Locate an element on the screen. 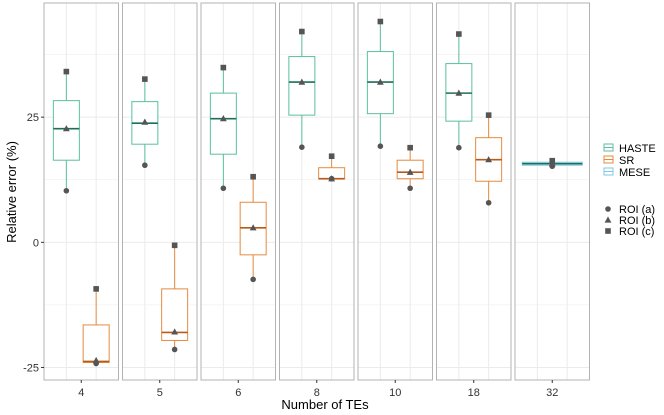 The image size is (664, 415). x-tick-label: 4 is located at coordinates (81, 393).